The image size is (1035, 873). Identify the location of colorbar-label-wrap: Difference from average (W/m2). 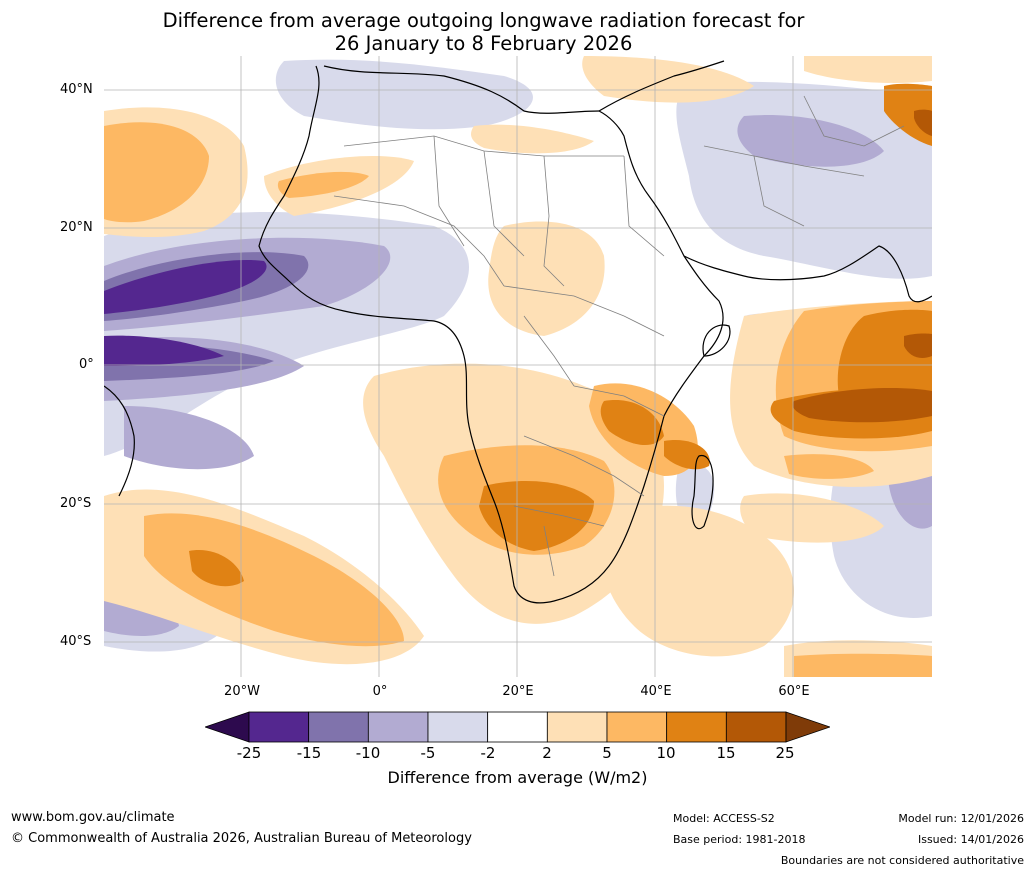
(517, 777).